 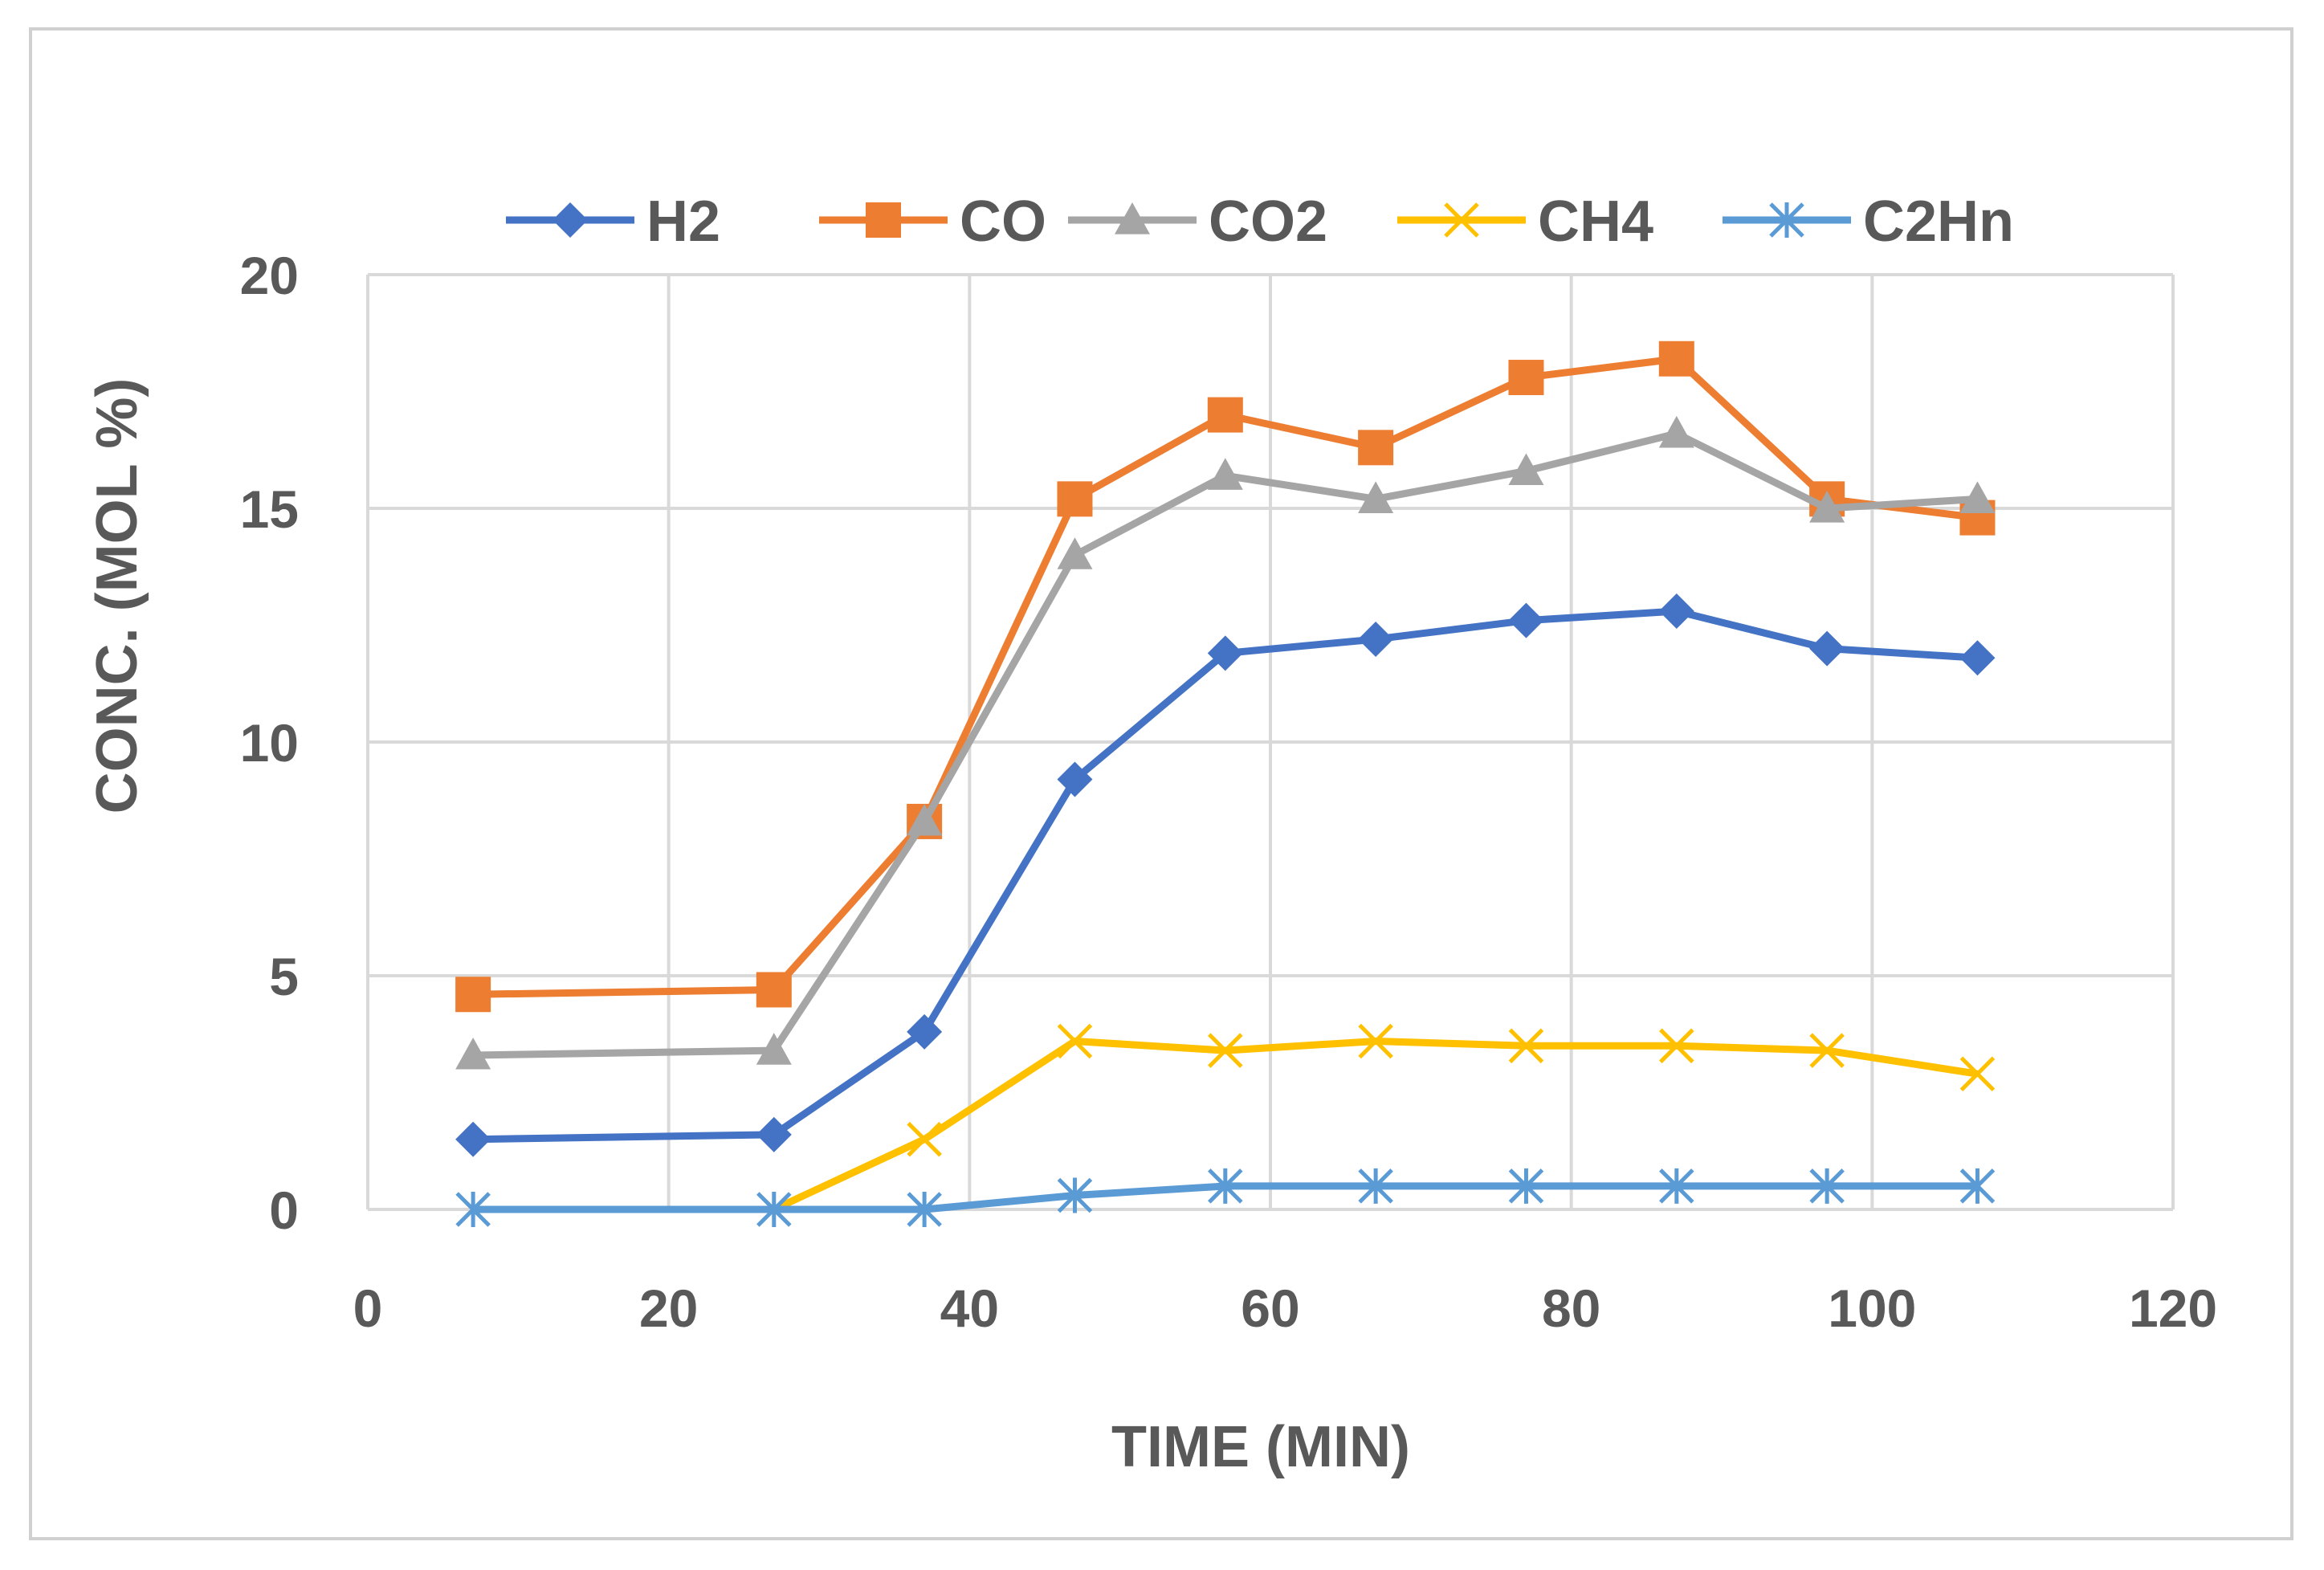 What do you see at coordinates (933, 222) in the screenshot?
I see `legend-entry-co: CO` at bounding box center [933, 222].